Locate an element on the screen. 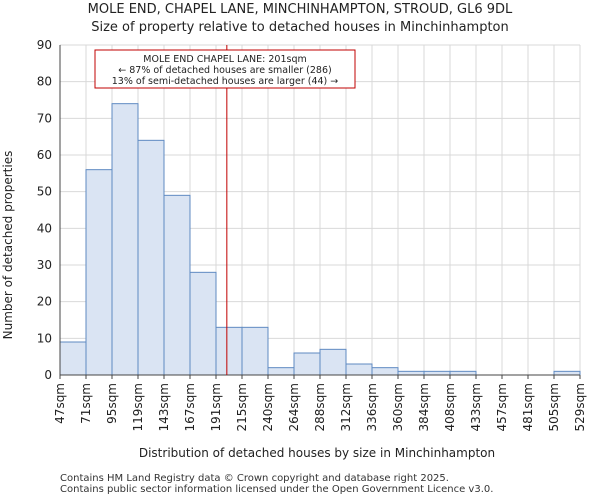  y-tick-label: 10 is located at coordinates (44, 338).